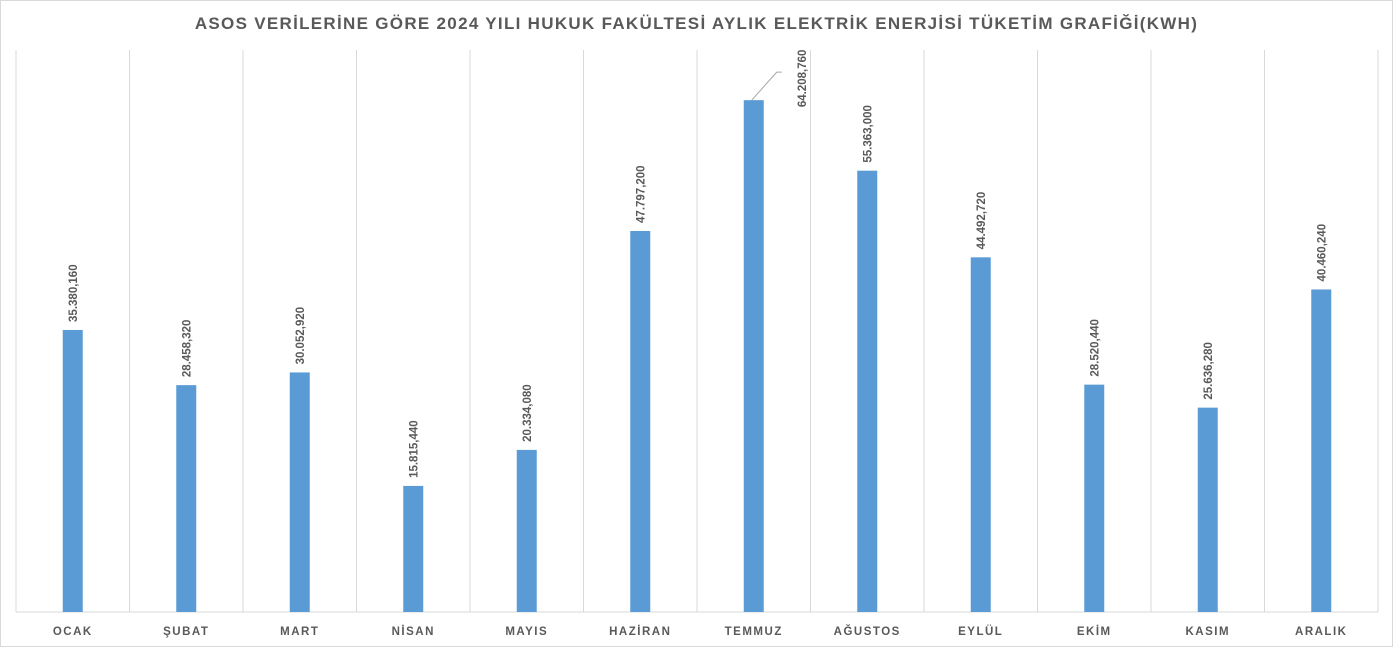 Image resolution: width=1393 pixels, height=647 pixels. I want to click on bar-ni̇san, so click(413, 548).